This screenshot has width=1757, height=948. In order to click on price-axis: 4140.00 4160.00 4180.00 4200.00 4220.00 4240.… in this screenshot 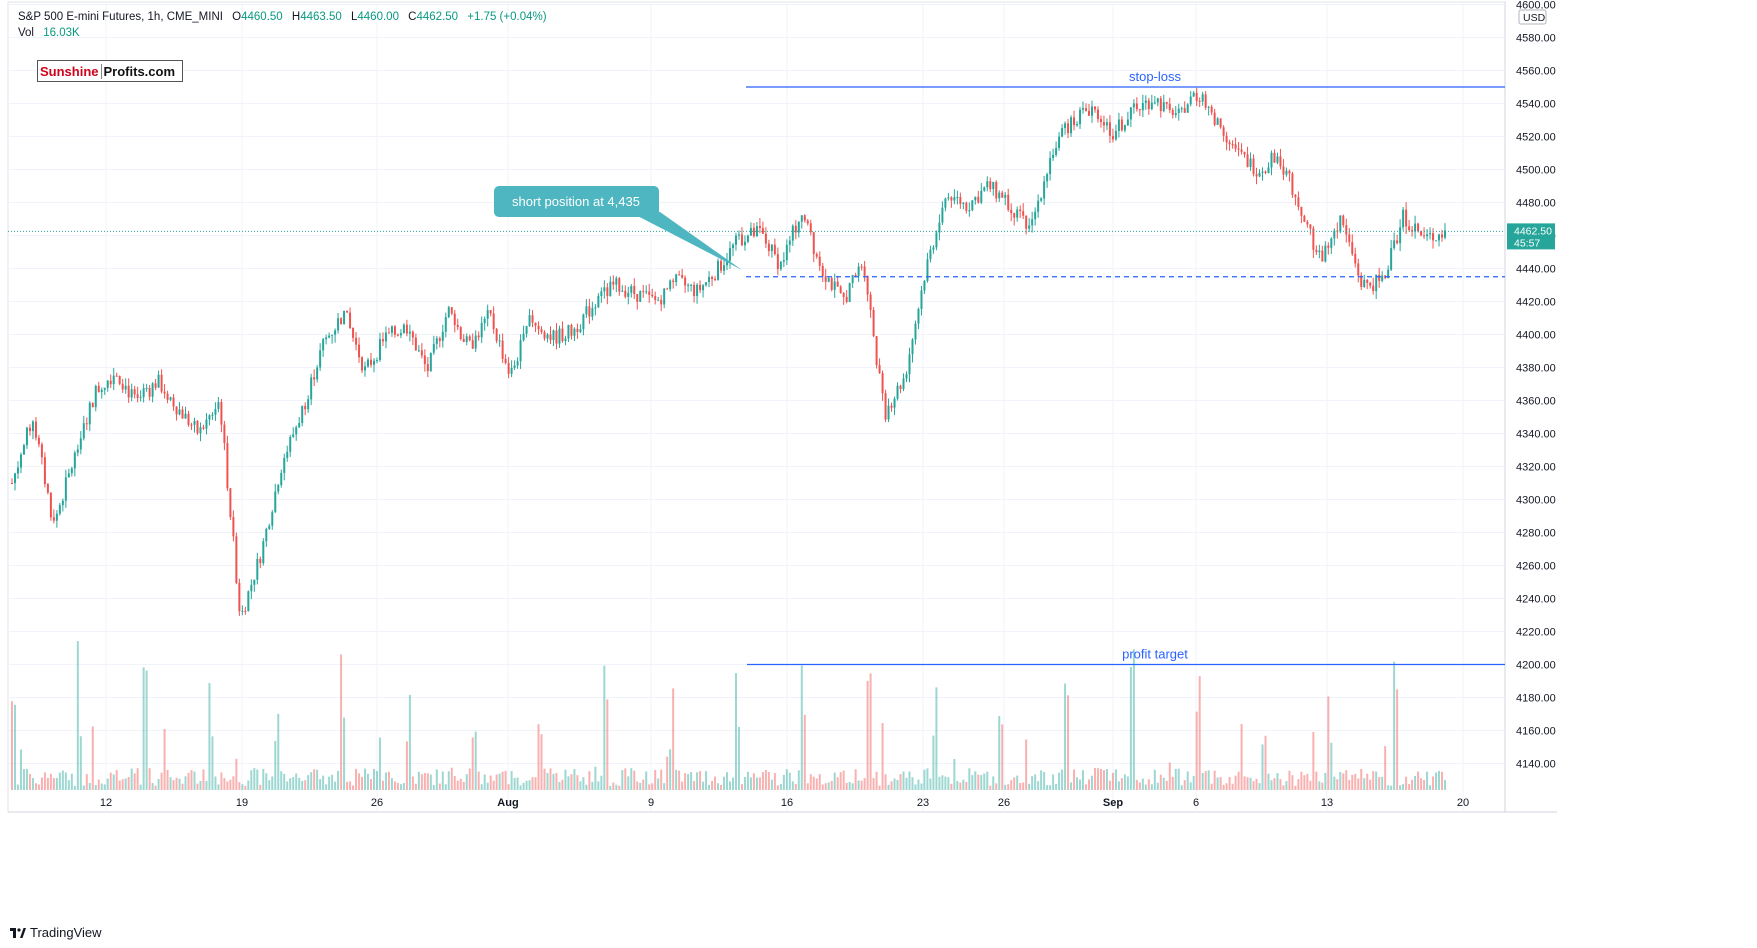, I will do `click(1531, 385)`.